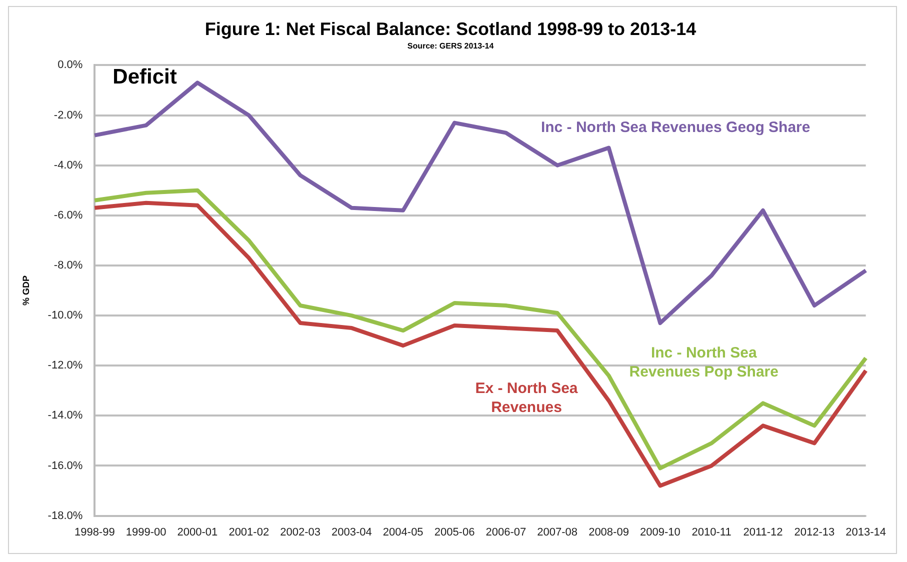 The height and width of the screenshot is (562, 907). Describe the element at coordinates (249, 532) in the screenshot. I see `x-tick-label: 2001-02` at that location.